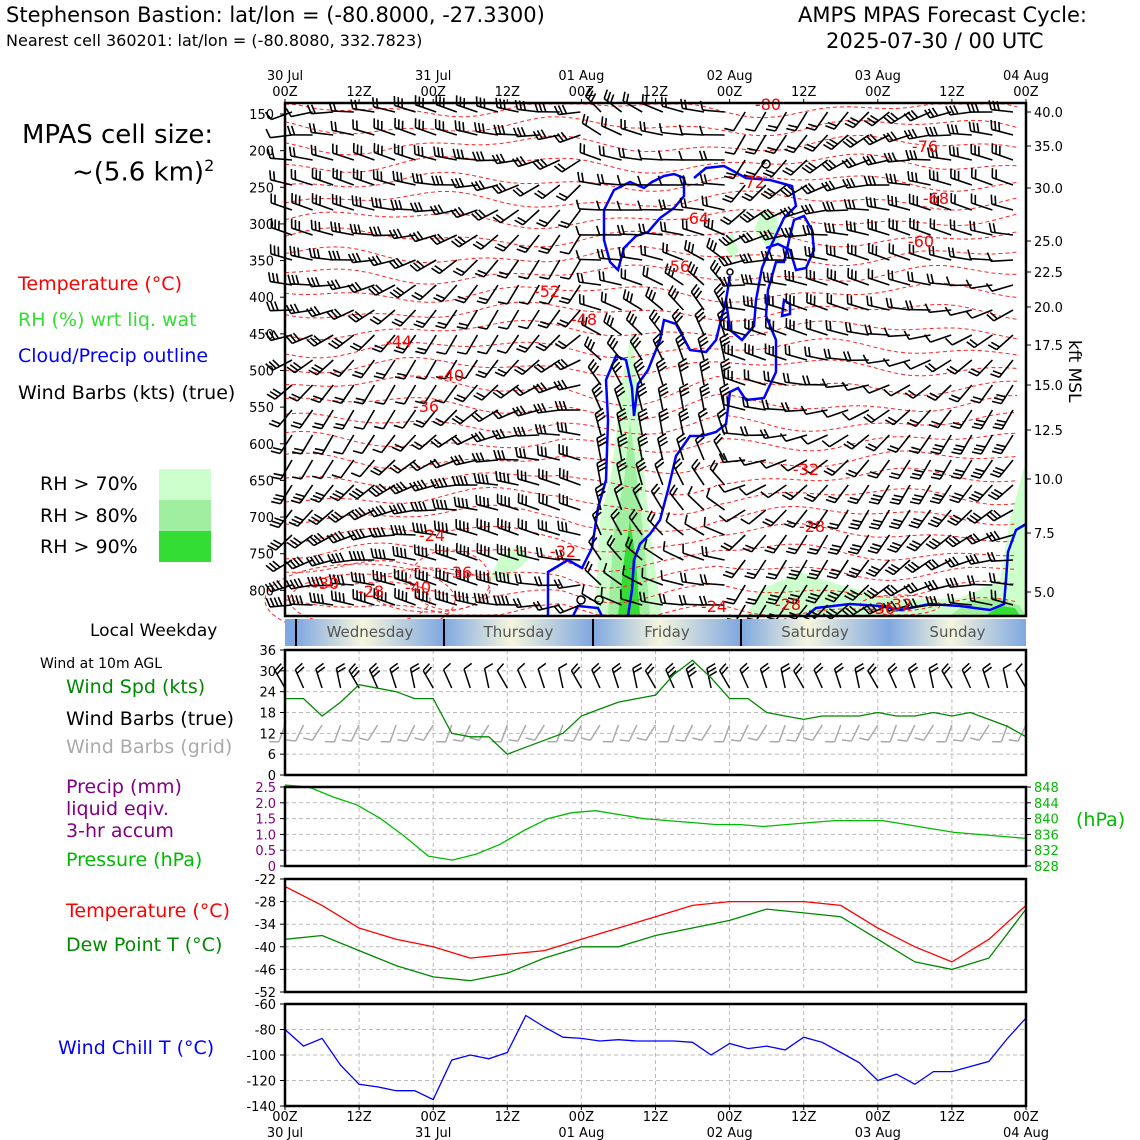 The height and width of the screenshot is (1140, 1140). What do you see at coordinates (185, 515) in the screenshot?
I see `rh80-swatch` at bounding box center [185, 515].